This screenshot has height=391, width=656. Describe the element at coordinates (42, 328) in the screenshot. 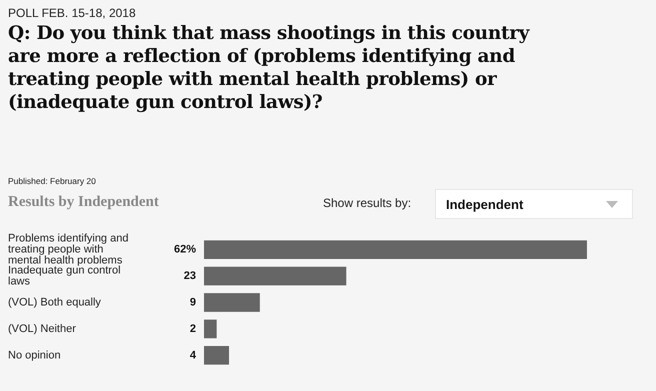

I see `y-tick-label: (VOL) Neither` at that location.